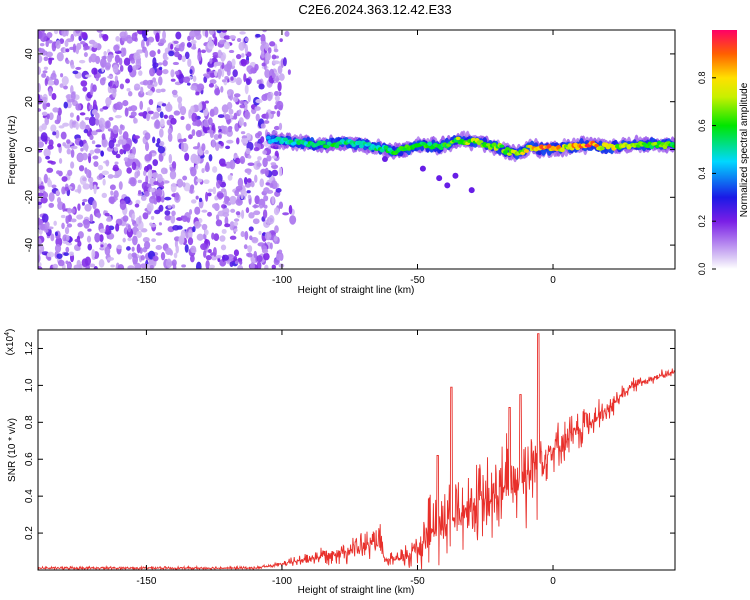 The image size is (750, 600). Describe the element at coordinates (29, 348) in the screenshot. I see `snr-ytick-label: 1.2` at that location.